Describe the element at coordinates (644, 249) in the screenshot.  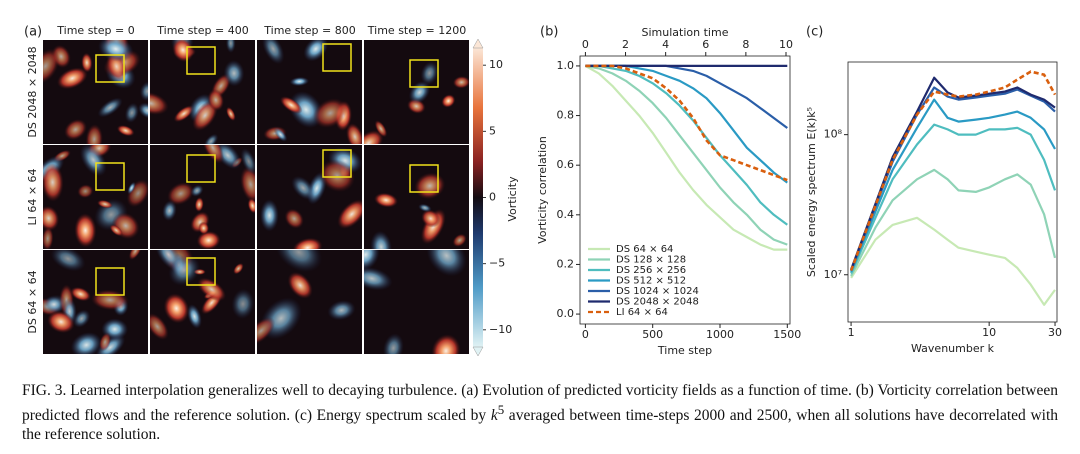
I see `legend-label: DS 64 × 64` at that location.